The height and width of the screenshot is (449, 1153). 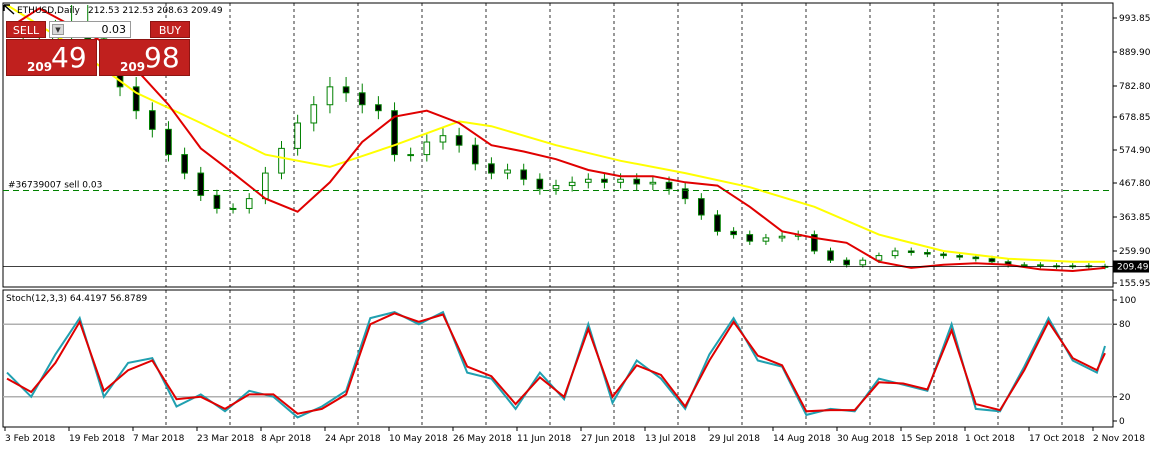 What do you see at coordinates (1122, 422) in the screenshot?
I see `stoch-tick-label: 0` at bounding box center [1122, 422].